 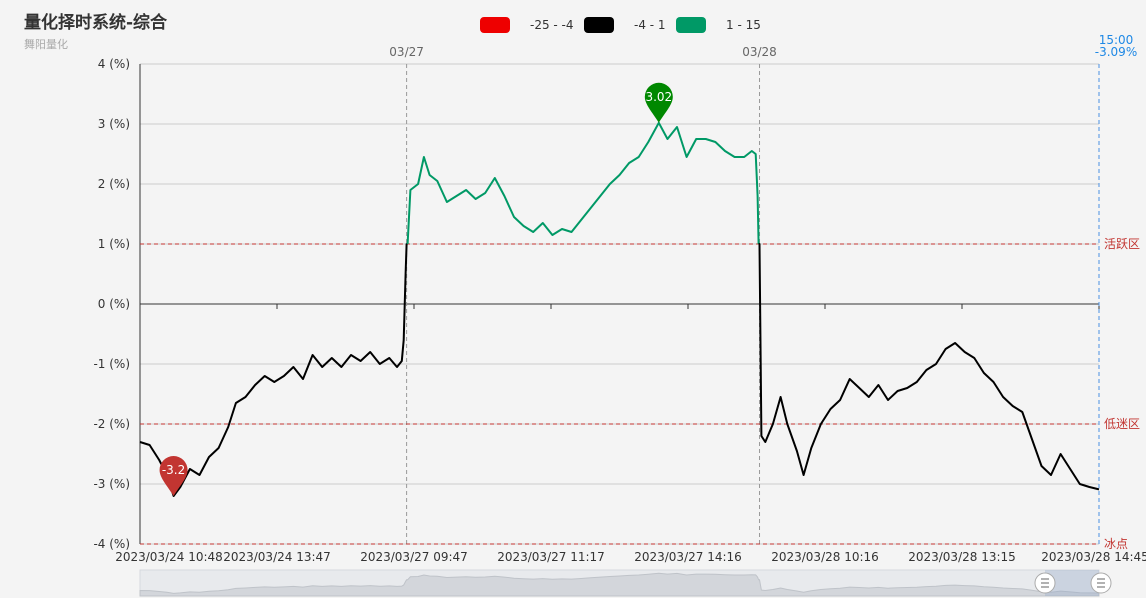 What do you see at coordinates (825, 557) in the screenshot?
I see `x-tick-label: 2023/03/28 10:16` at bounding box center [825, 557].